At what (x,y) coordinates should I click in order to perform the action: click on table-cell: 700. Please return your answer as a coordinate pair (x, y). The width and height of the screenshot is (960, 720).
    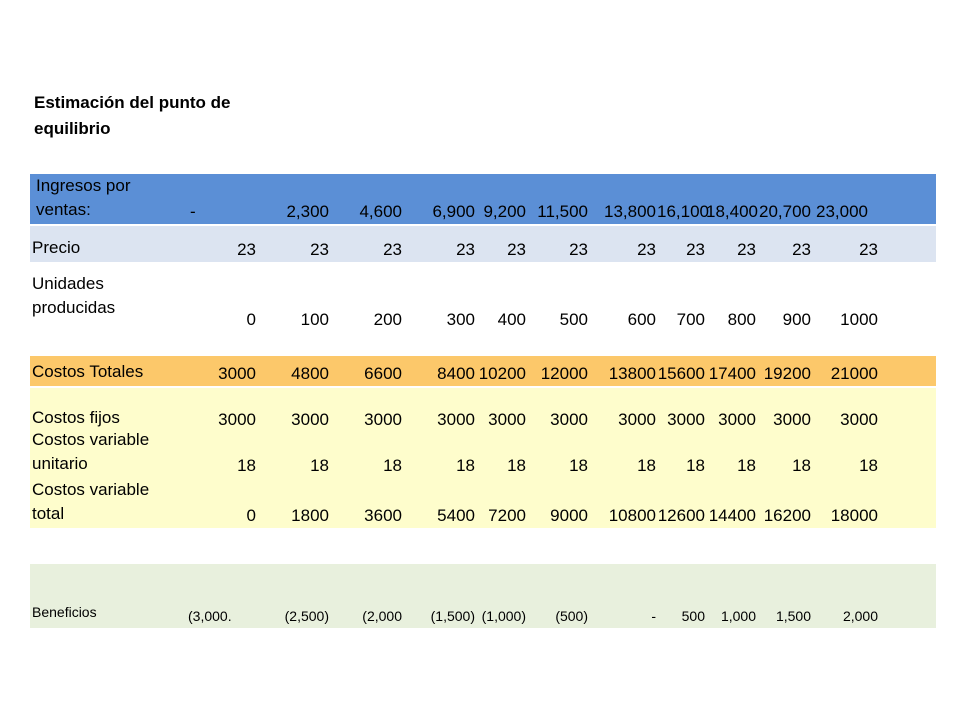
    Looking at the image, I should click on (690, 319).